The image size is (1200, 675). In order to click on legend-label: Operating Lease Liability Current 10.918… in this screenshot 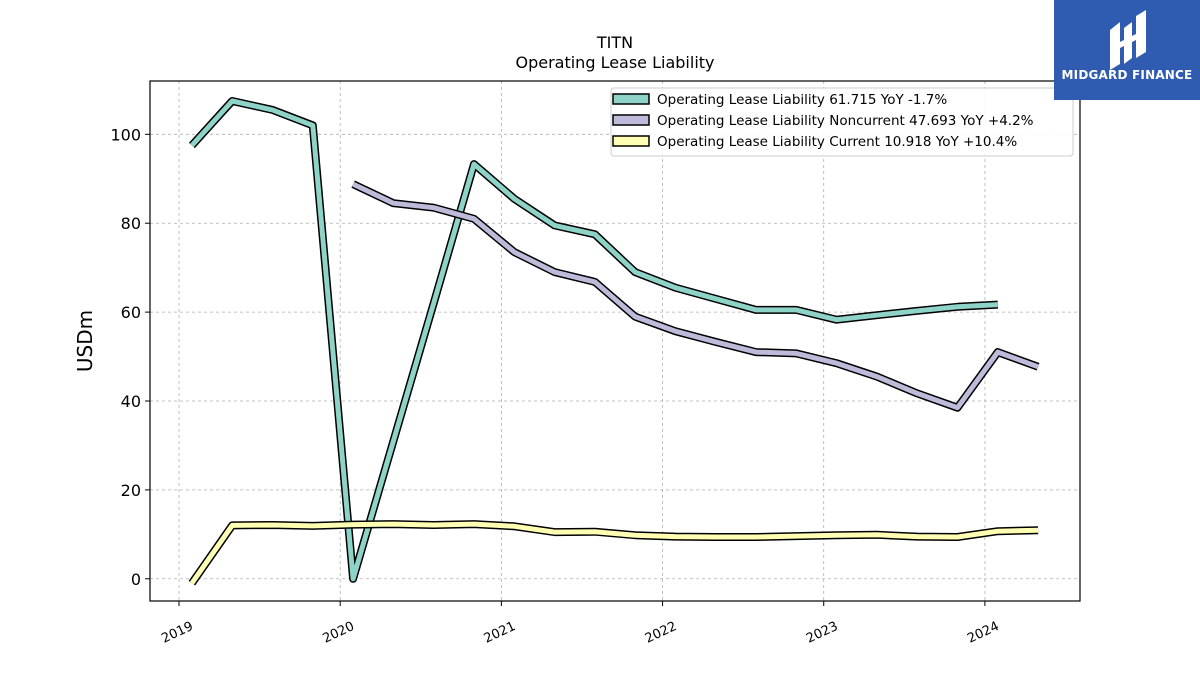, I will do `click(837, 142)`.